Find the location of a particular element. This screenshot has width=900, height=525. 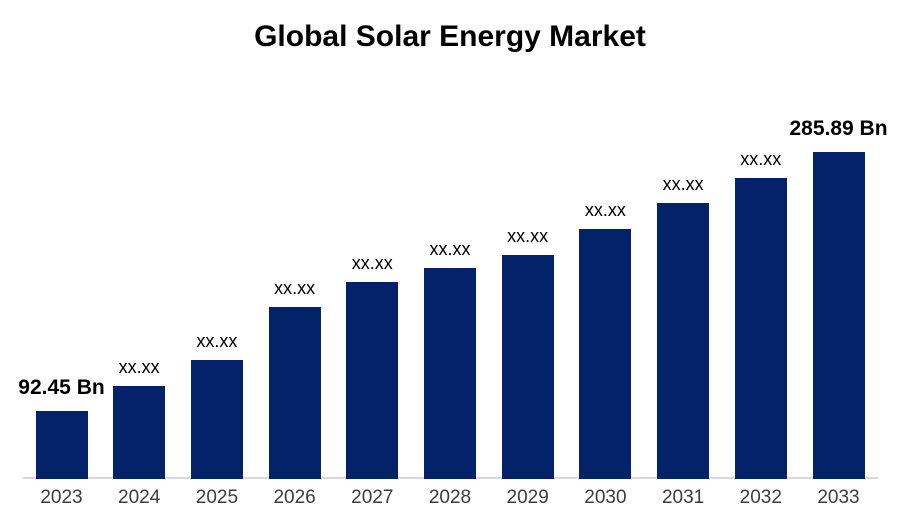

bar-2028 is located at coordinates (450, 373).